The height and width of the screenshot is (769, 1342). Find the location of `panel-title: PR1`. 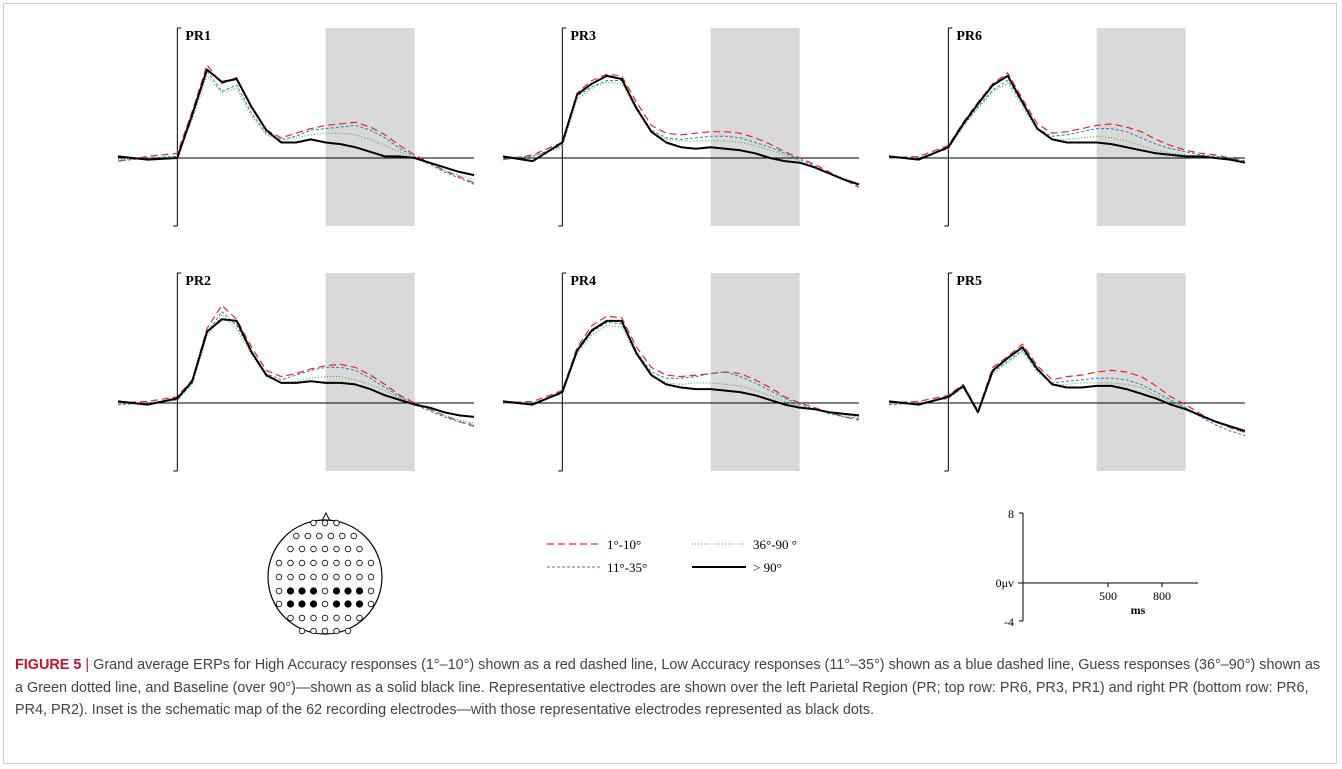

panel-title: PR1 is located at coordinates (198, 36).